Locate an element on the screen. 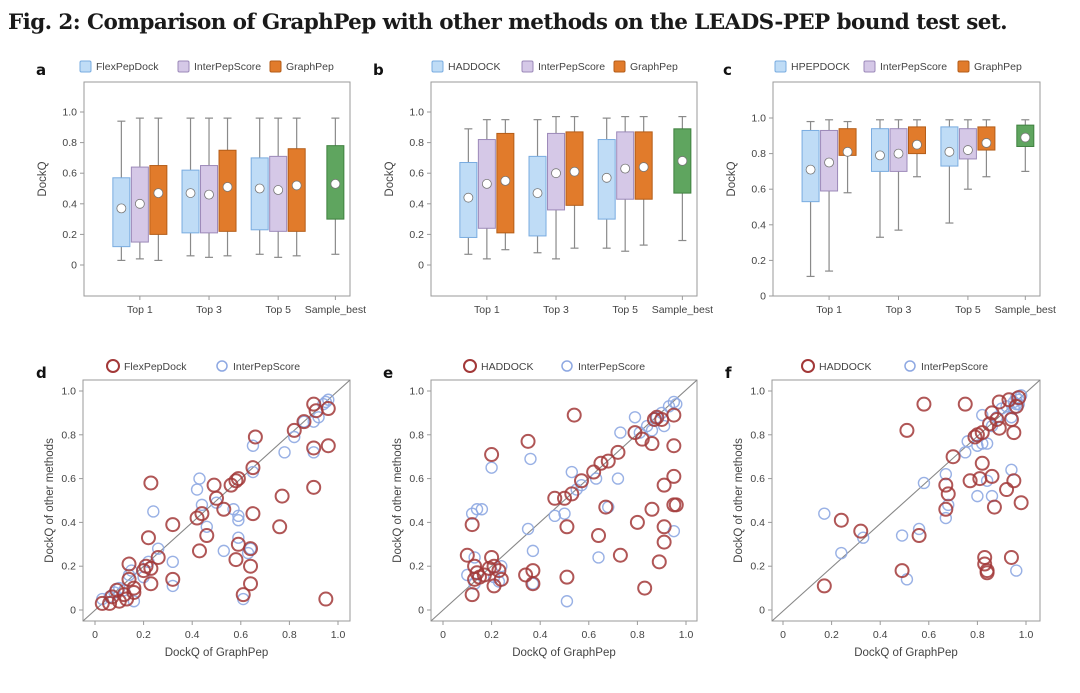  x-tick-label: Top 5 is located at coordinates (625, 310).